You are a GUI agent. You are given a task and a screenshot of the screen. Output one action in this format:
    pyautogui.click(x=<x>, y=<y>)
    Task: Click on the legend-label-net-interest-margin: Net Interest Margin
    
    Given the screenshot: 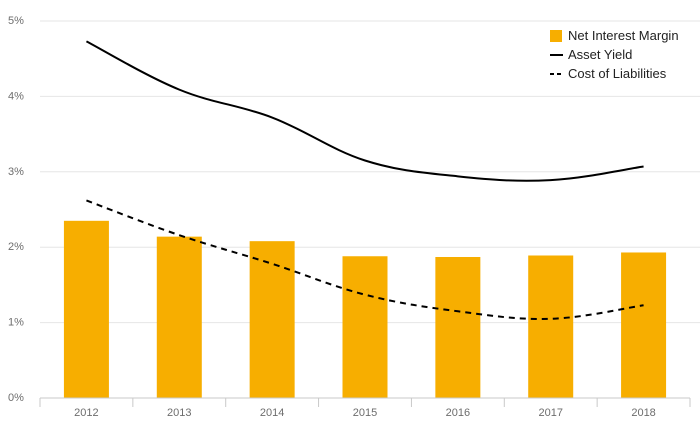 What is the action you would take?
    pyautogui.click(x=623, y=35)
    